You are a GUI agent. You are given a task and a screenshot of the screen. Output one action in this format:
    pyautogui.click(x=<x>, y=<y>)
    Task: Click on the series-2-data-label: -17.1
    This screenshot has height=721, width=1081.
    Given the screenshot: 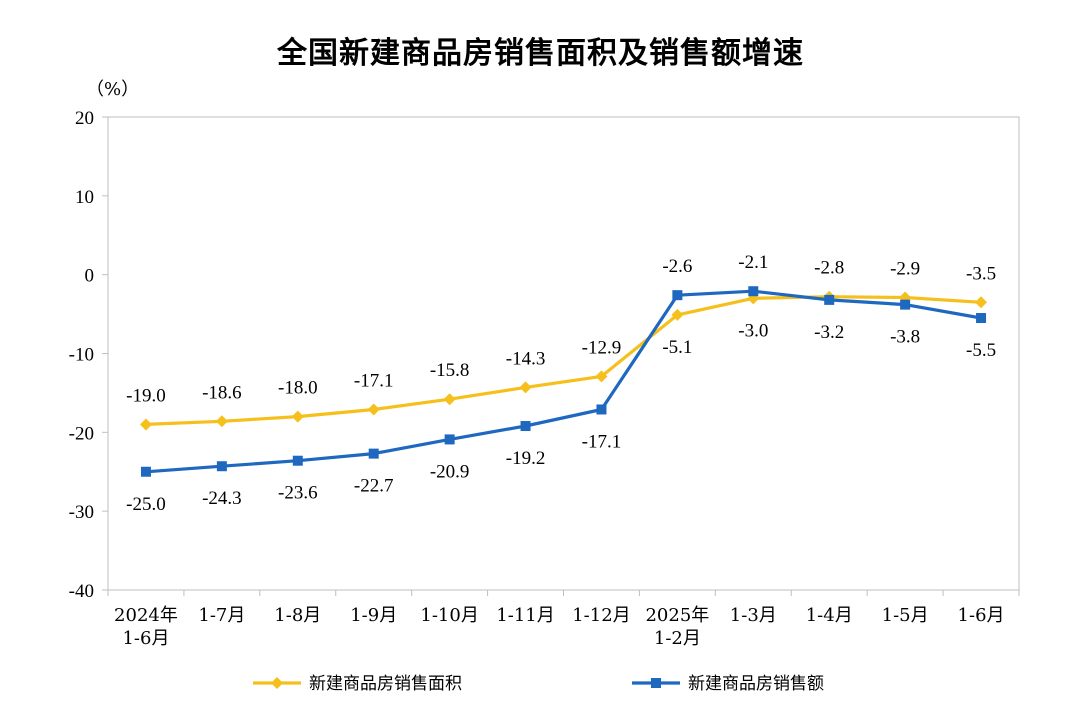 What is the action you would take?
    pyautogui.click(x=602, y=441)
    